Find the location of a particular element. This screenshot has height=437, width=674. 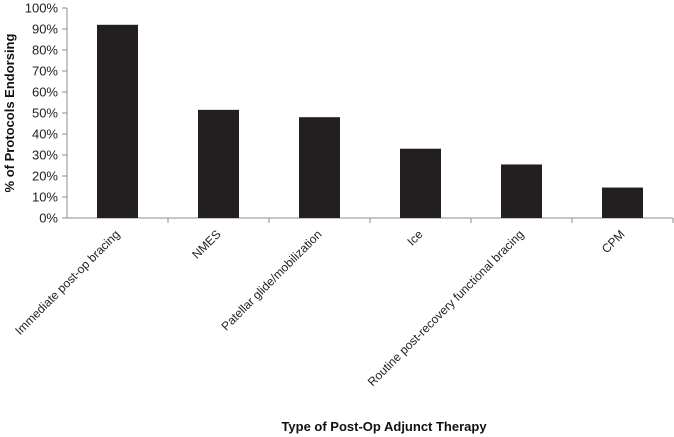

y-tick-label: 30% is located at coordinates (45, 155).